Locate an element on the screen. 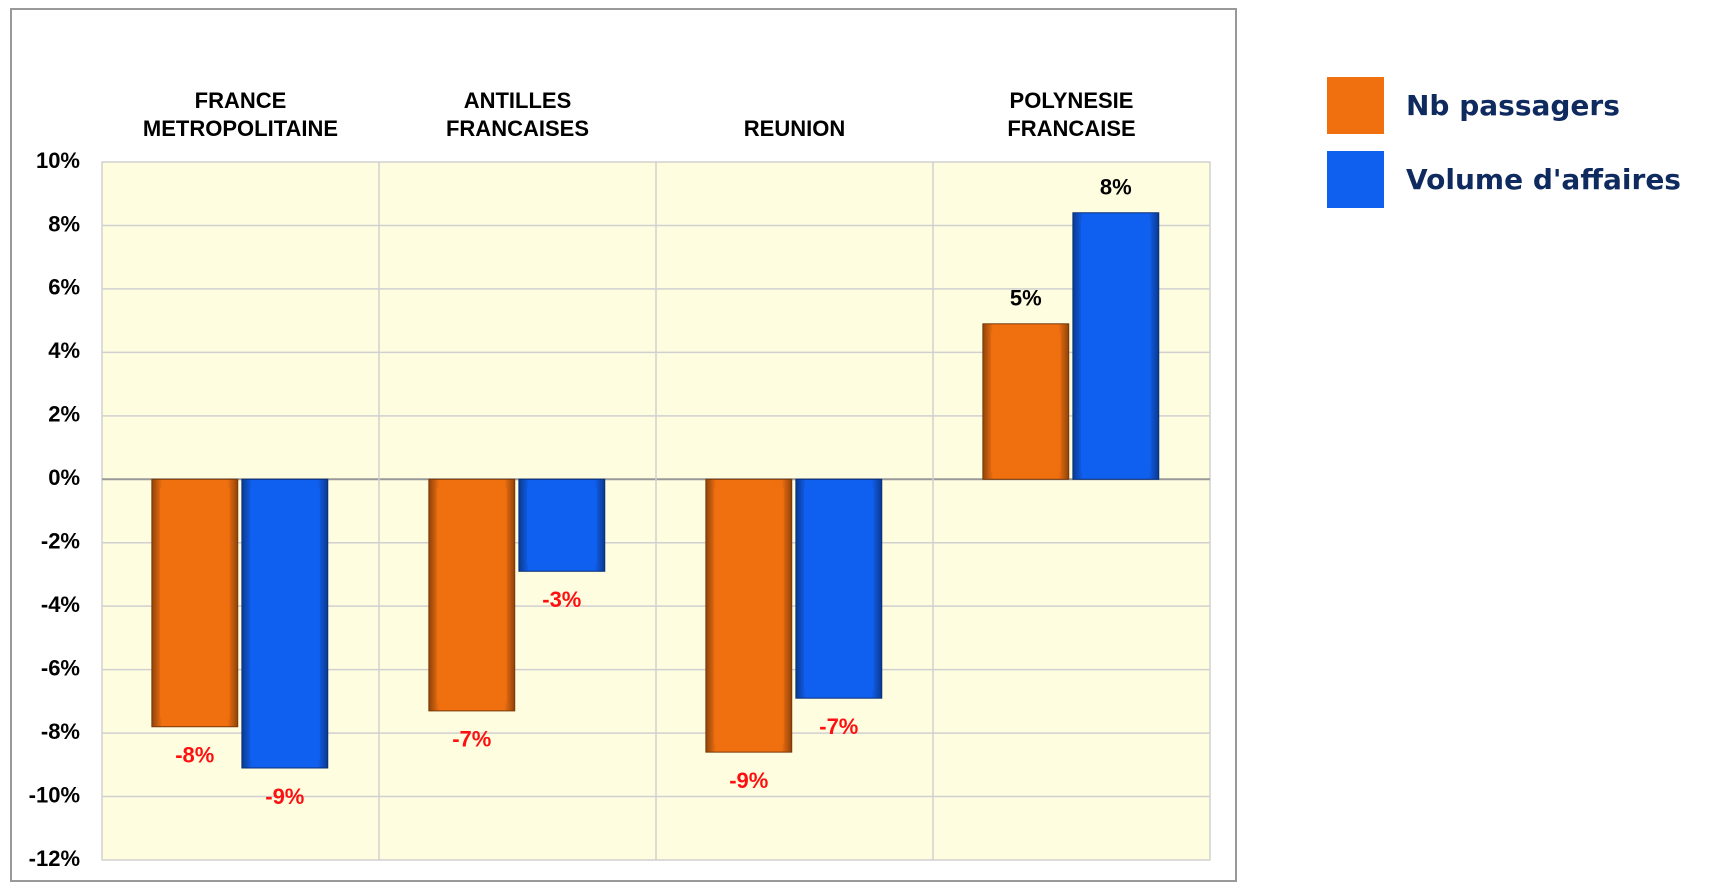 This screenshot has height=882, width=1720. y-tick-label: 6% is located at coordinates (64, 287).